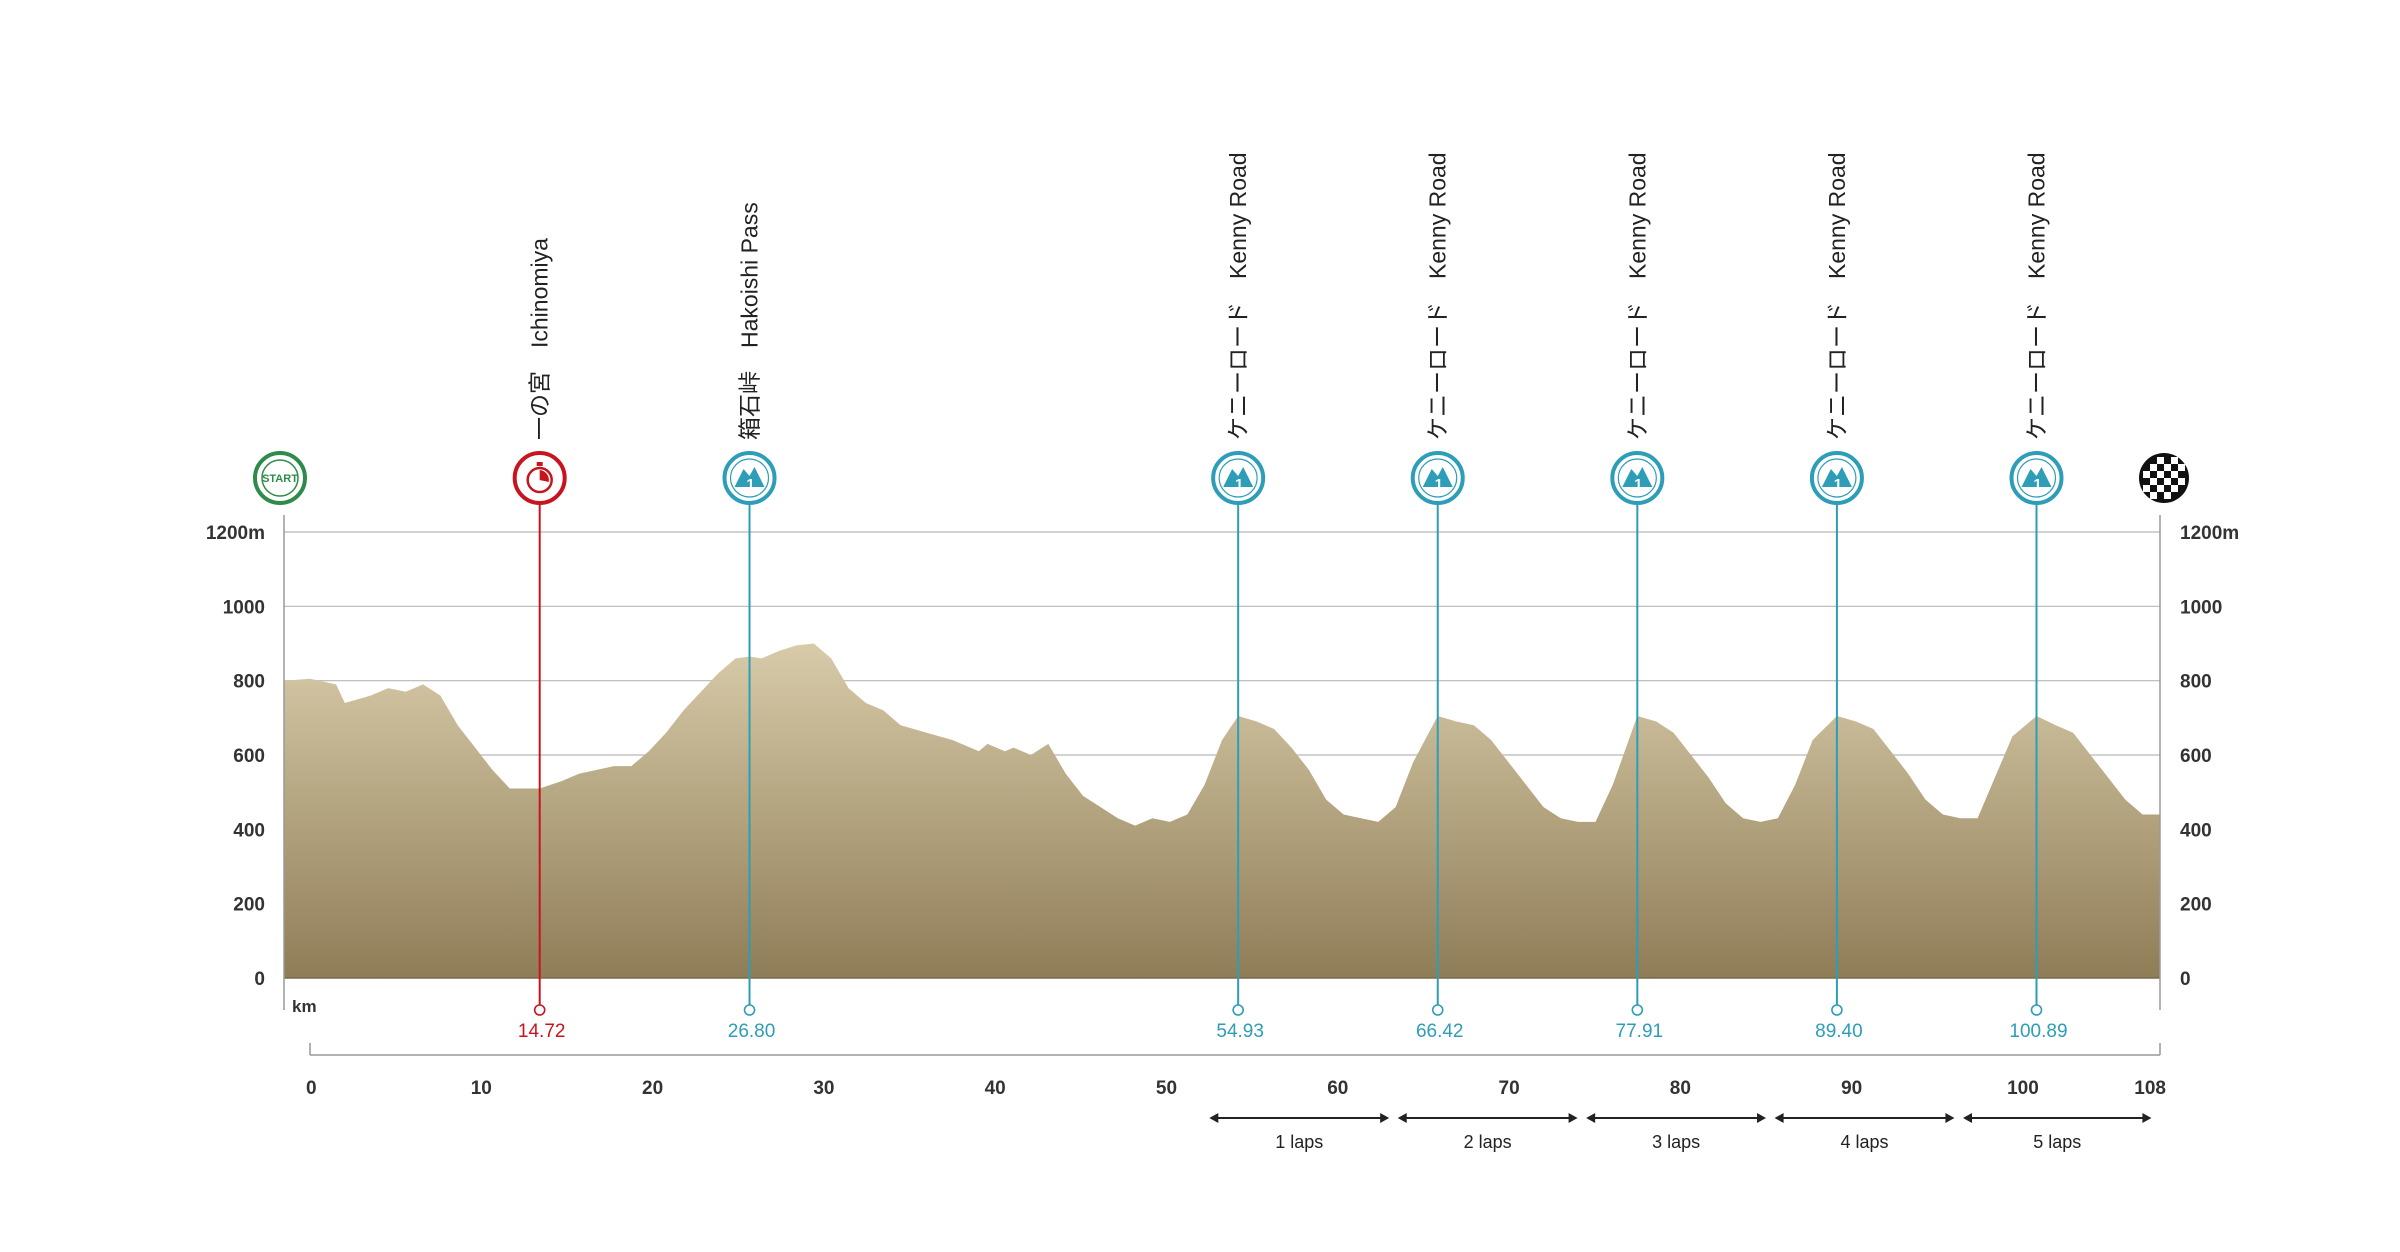 The height and width of the screenshot is (1252, 2400). What do you see at coordinates (823, 1088) in the screenshot?
I see `x-tick-label: 30` at bounding box center [823, 1088].